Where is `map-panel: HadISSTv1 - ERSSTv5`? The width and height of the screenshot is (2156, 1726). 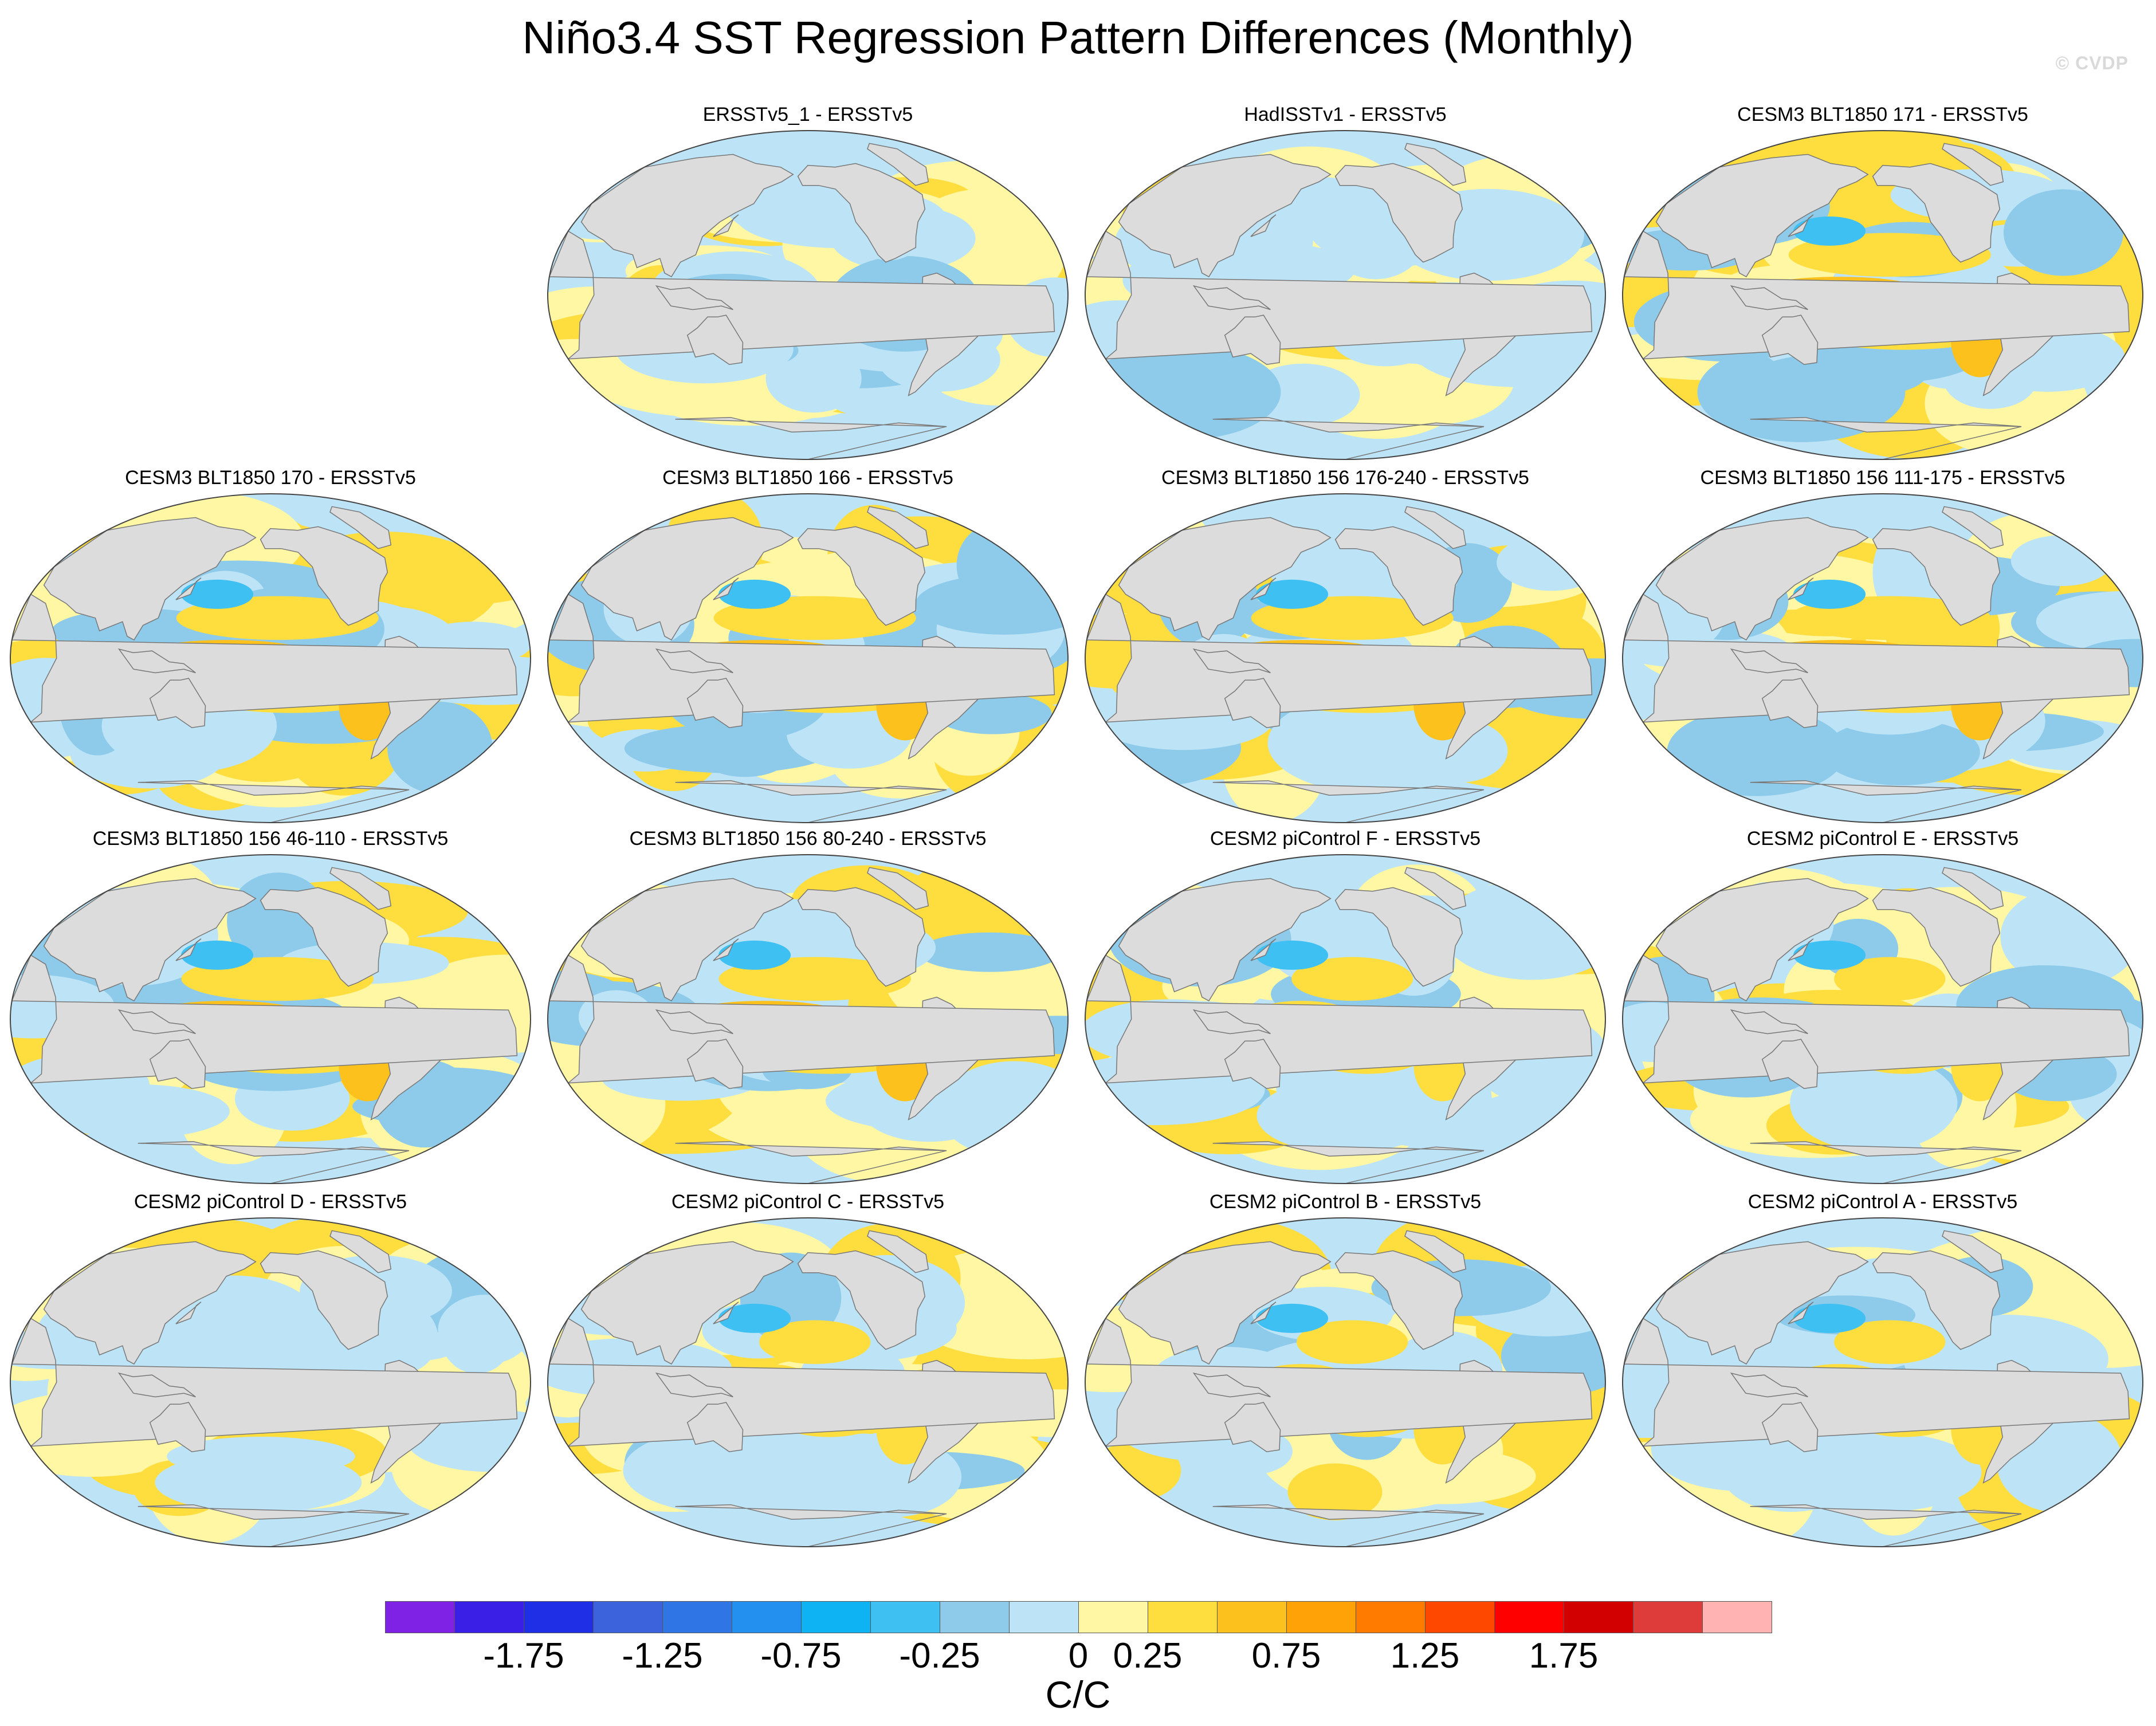
map-panel: HadISSTv1 - ERSSTv5 is located at coordinates (1345, 282).